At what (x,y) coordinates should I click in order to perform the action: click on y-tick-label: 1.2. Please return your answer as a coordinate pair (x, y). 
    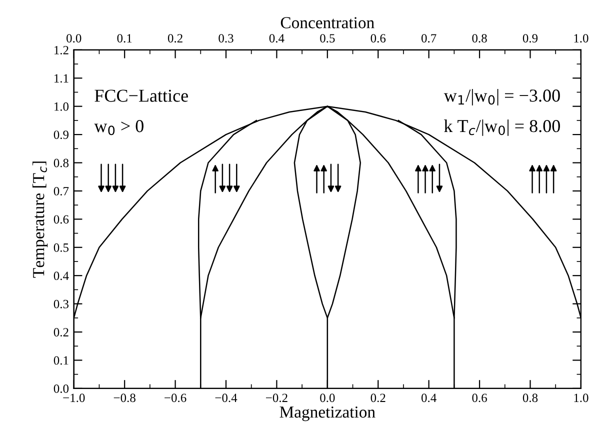
    Looking at the image, I should click on (61, 50).